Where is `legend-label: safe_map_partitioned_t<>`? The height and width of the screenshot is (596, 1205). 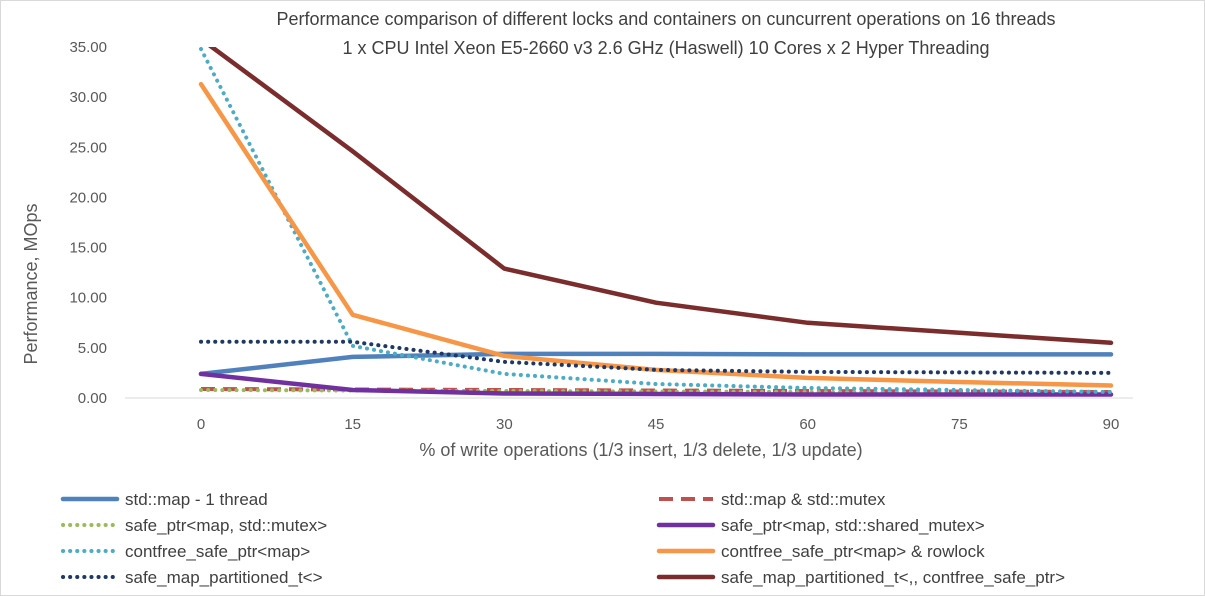
legend-label: safe_map_partitioned_t<> is located at coordinates (224, 577).